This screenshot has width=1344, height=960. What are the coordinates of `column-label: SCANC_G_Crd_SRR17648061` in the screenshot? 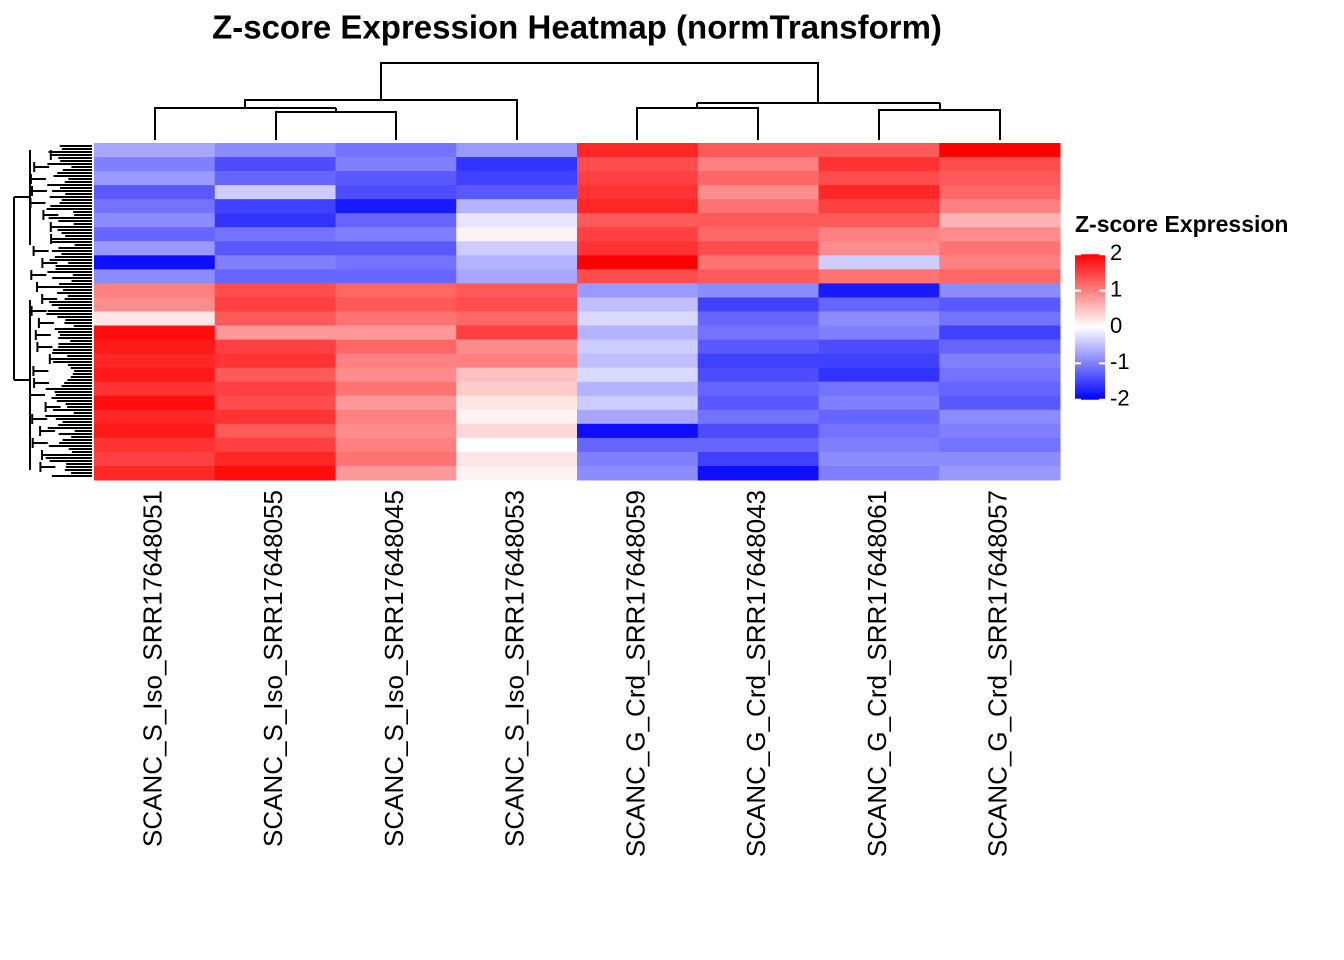 It's located at (877, 673).